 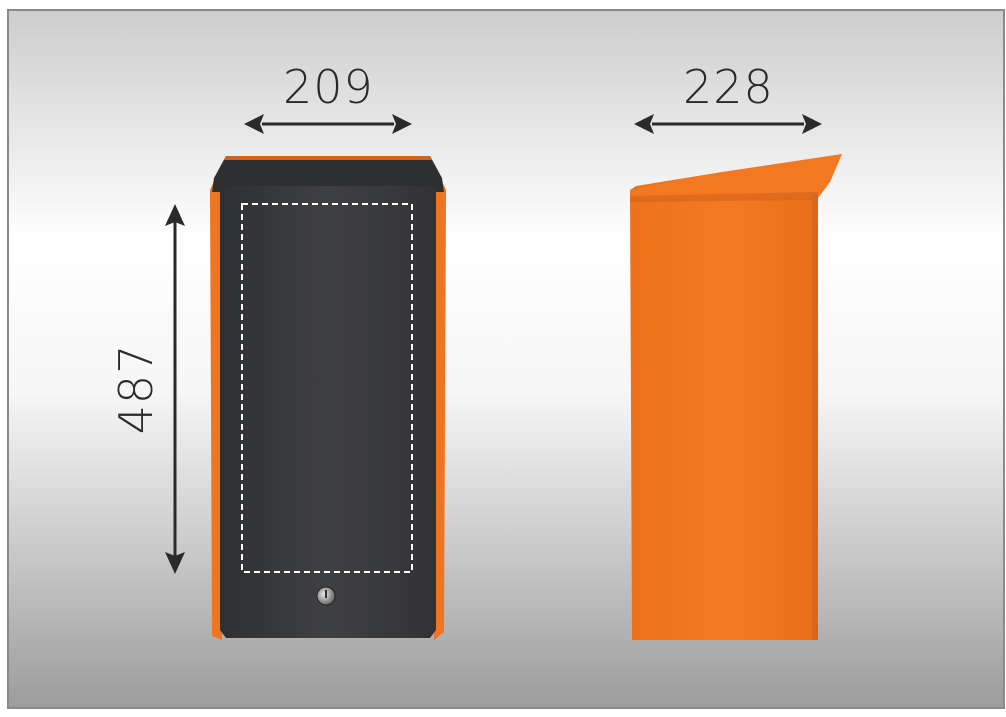 What do you see at coordinates (175, 215) in the screenshot?
I see `height-arrowhead-top` at bounding box center [175, 215].